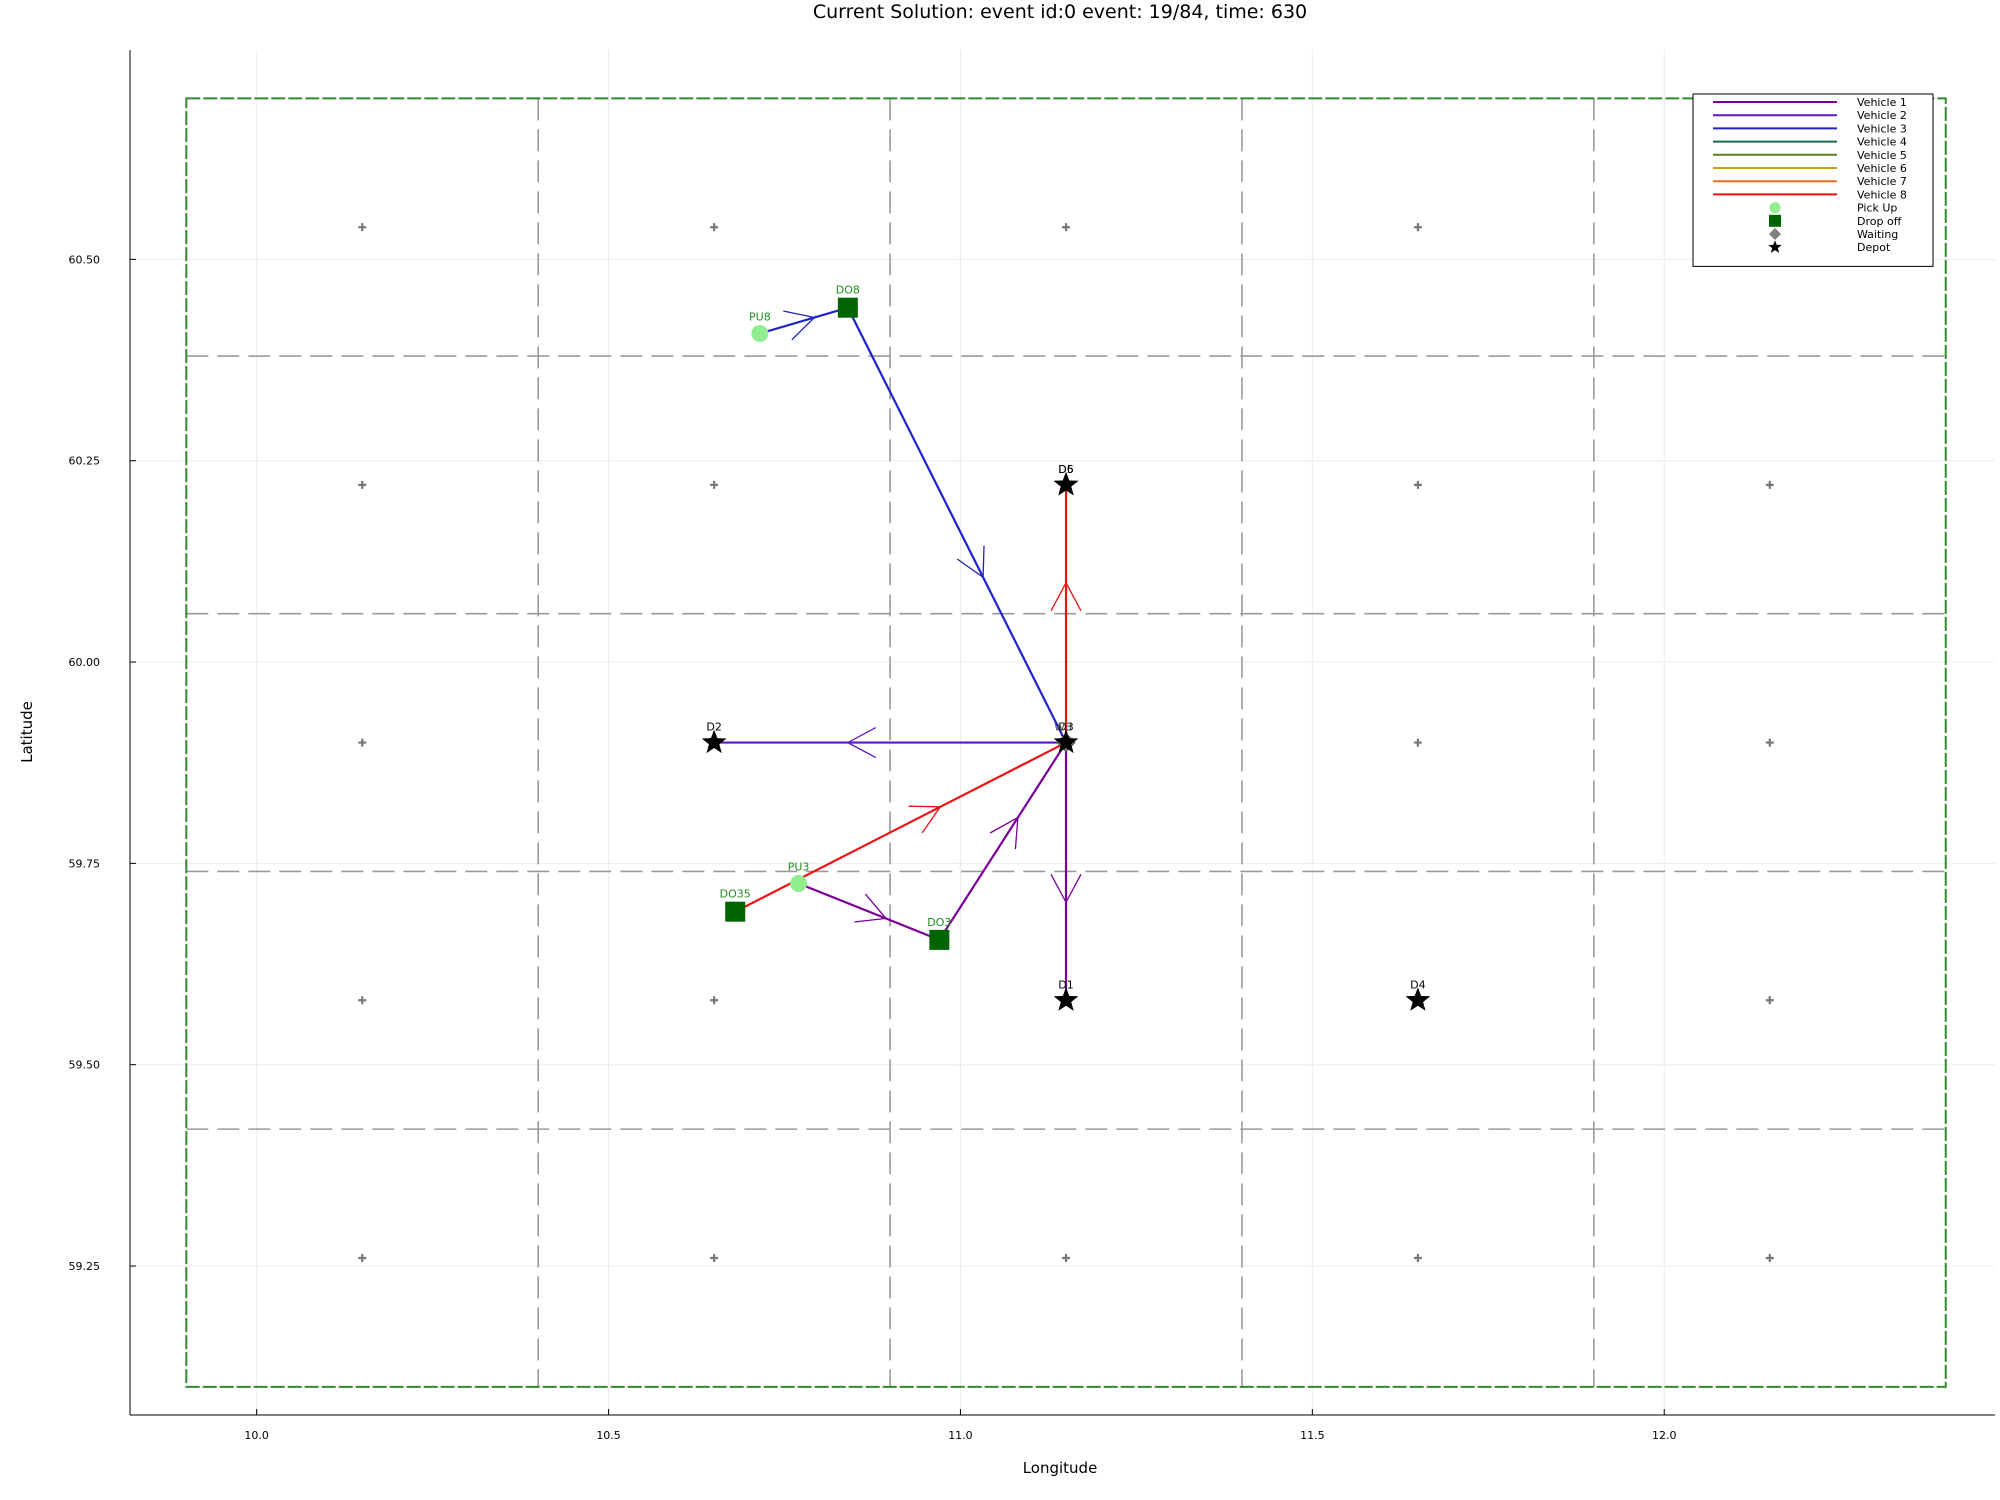 The height and width of the screenshot is (1500, 2000). Describe the element at coordinates (85, 863) in the screenshot. I see `y-tick-label: 59.75` at that location.